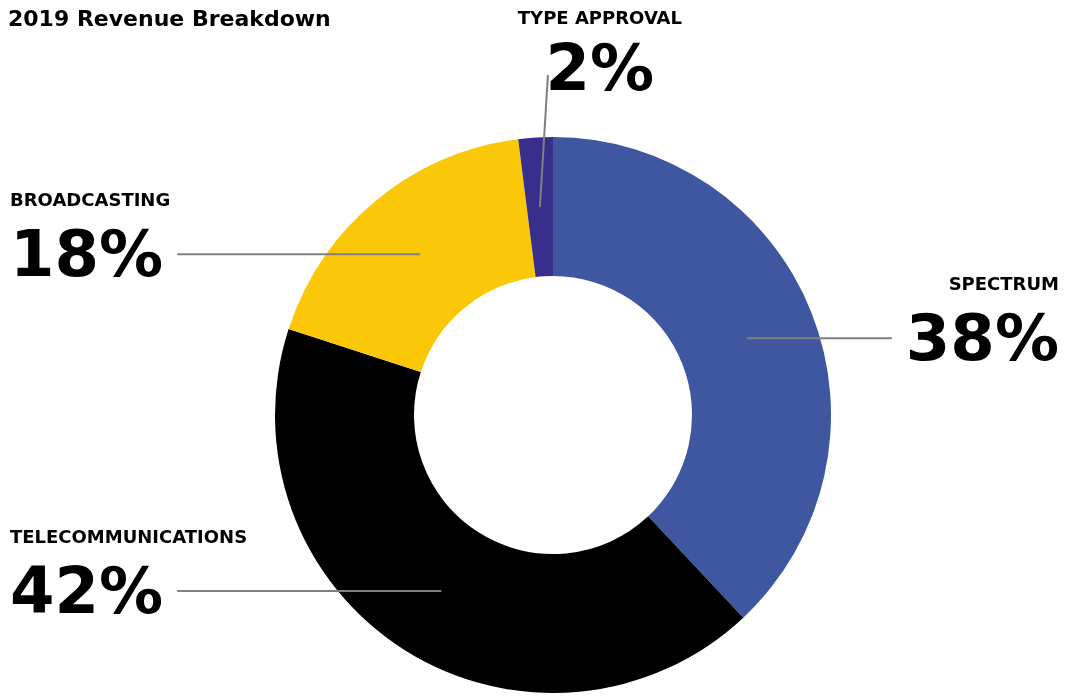 This screenshot has width=1069, height=697. What do you see at coordinates (169, 18) in the screenshot?
I see `chart-title: 2019 Revenue Breakdown` at bounding box center [169, 18].